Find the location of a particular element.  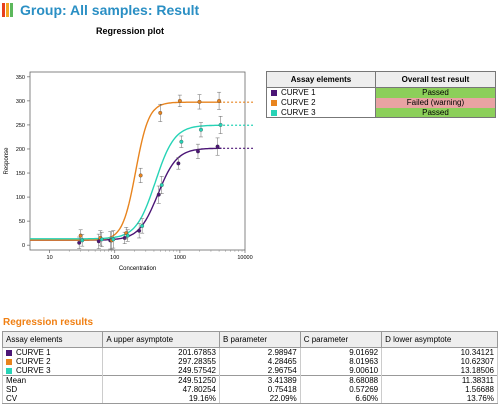

value-cell: 19.16% is located at coordinates (161, 399).